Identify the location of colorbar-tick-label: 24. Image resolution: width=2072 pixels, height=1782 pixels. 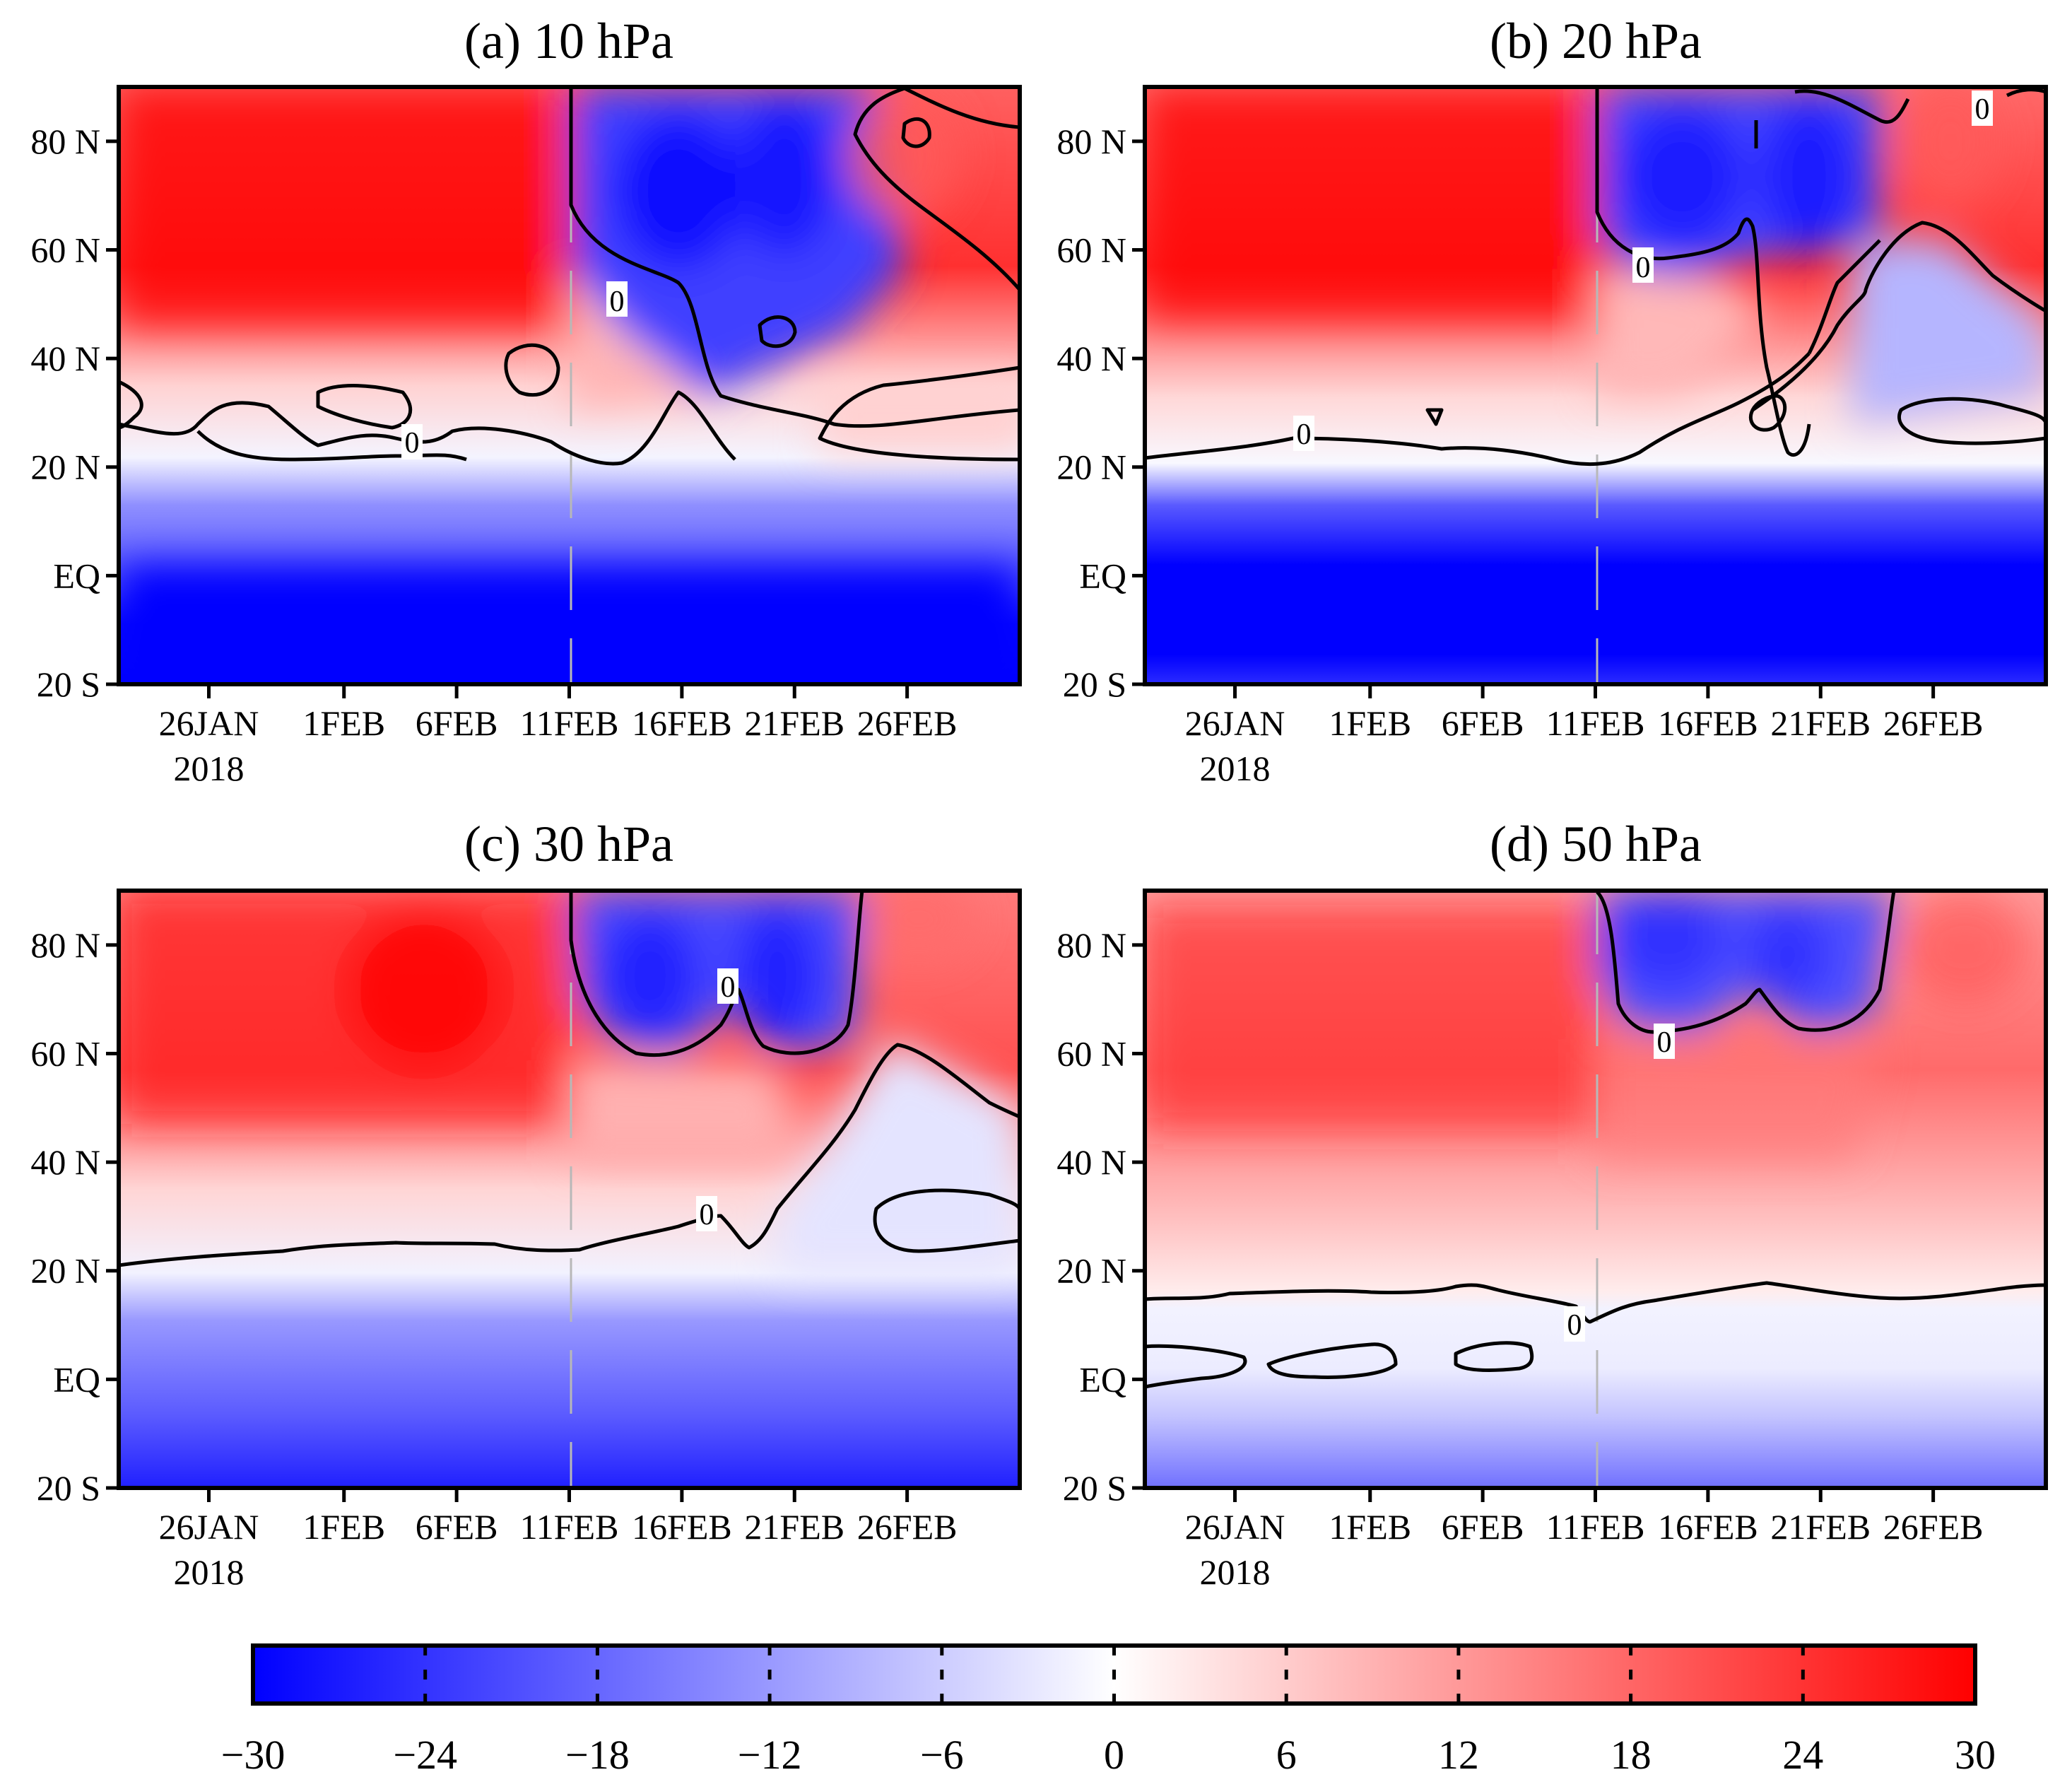
(1802, 1755).